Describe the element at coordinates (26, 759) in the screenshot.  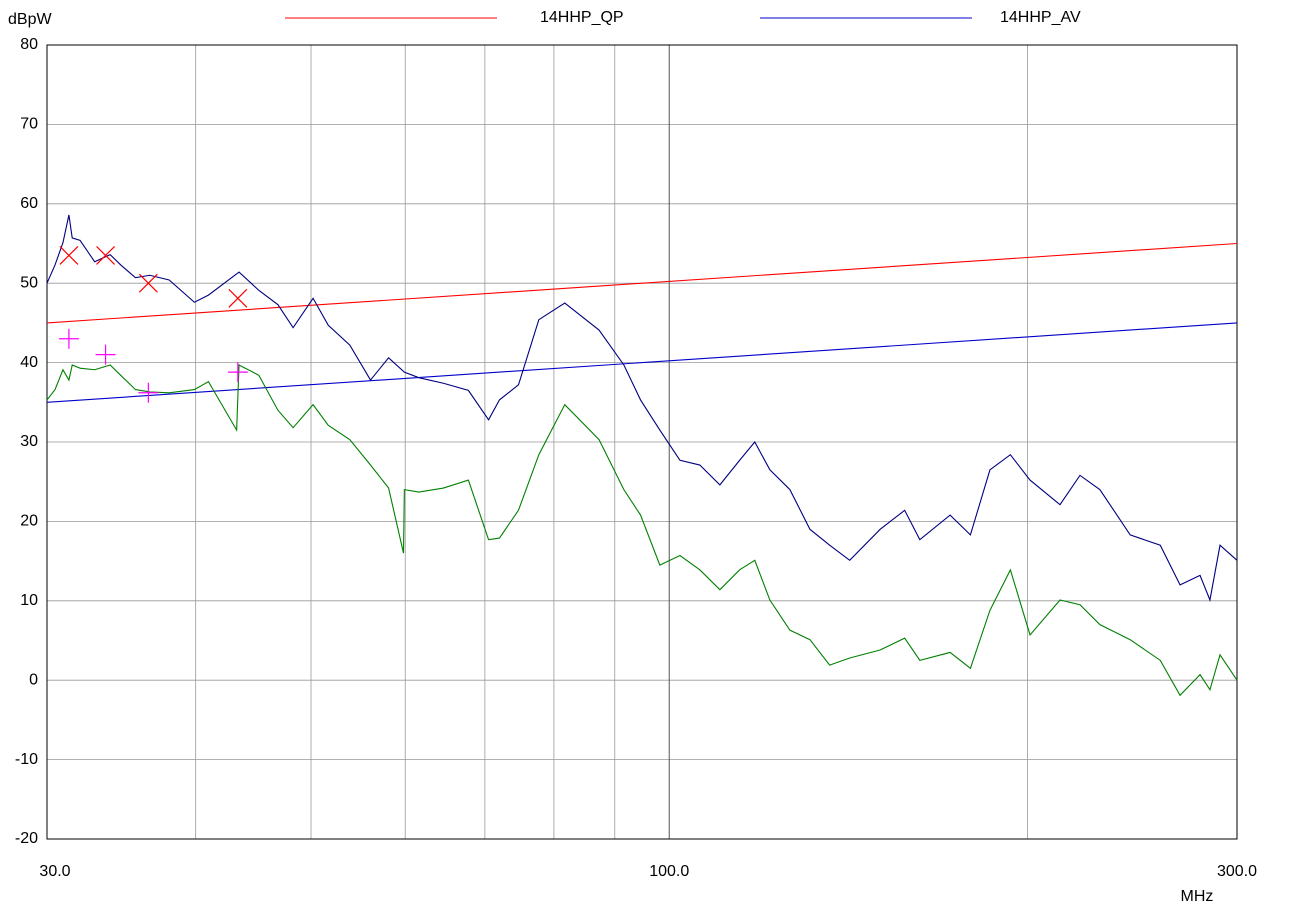
I see `y-tick-label: -10` at that location.